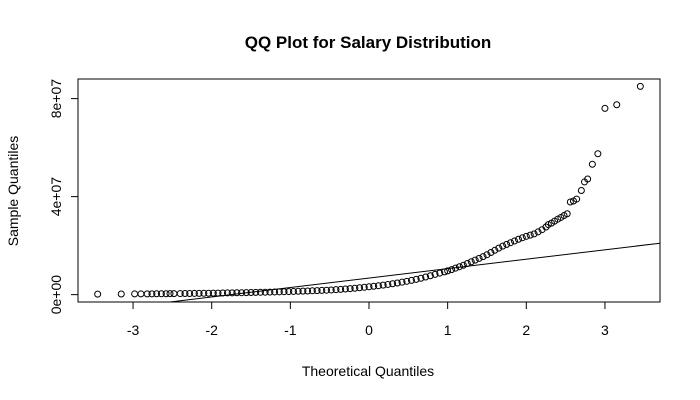 The width and height of the screenshot is (700, 400). Describe the element at coordinates (211, 330) in the screenshot. I see `x-tick-label: -2` at that location.